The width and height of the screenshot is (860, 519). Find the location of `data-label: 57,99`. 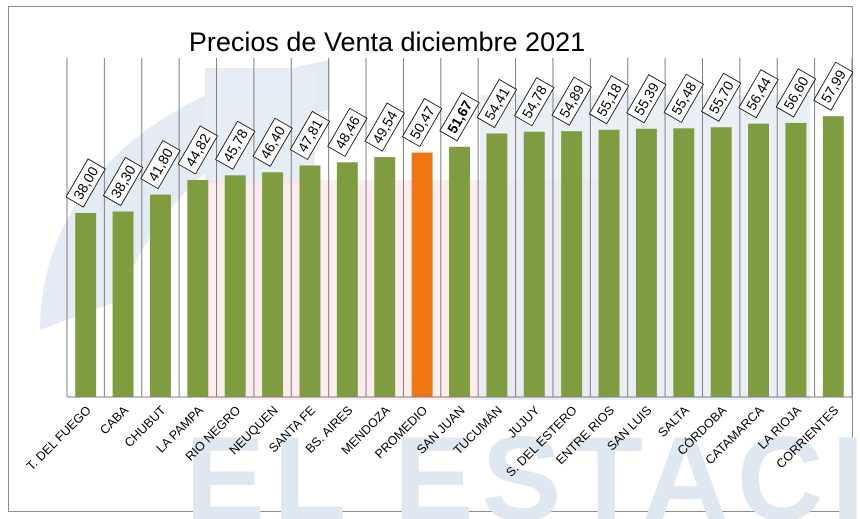

data-label: 57,99 is located at coordinates (833, 86).